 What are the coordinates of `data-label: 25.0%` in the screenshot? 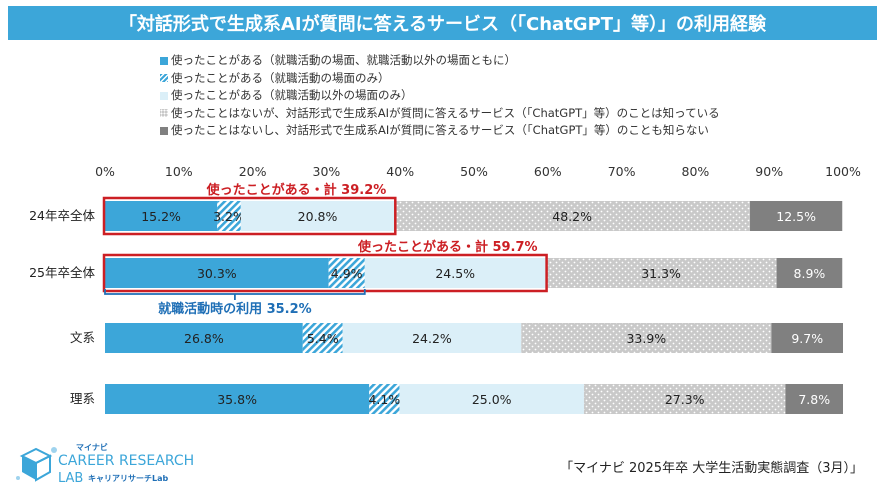 It's located at (492, 399).